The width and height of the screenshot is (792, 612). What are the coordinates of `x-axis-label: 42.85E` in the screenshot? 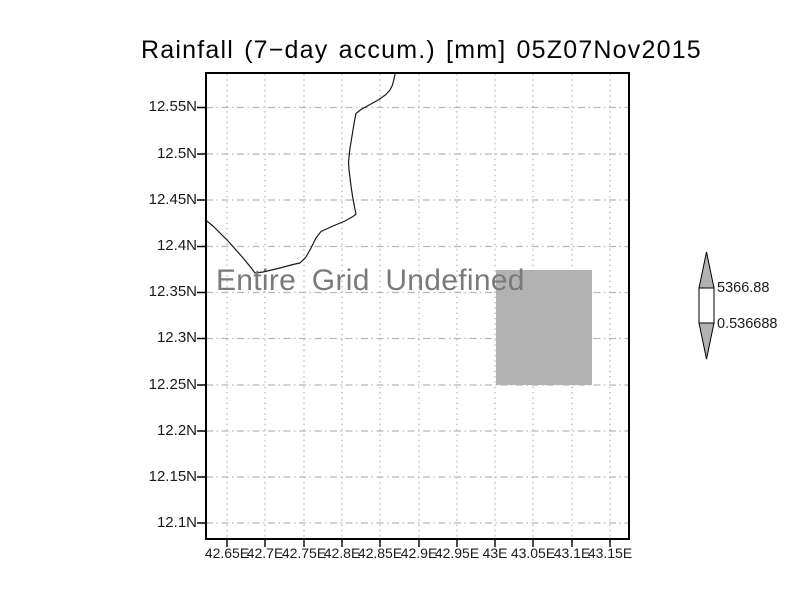 It's located at (380, 553).